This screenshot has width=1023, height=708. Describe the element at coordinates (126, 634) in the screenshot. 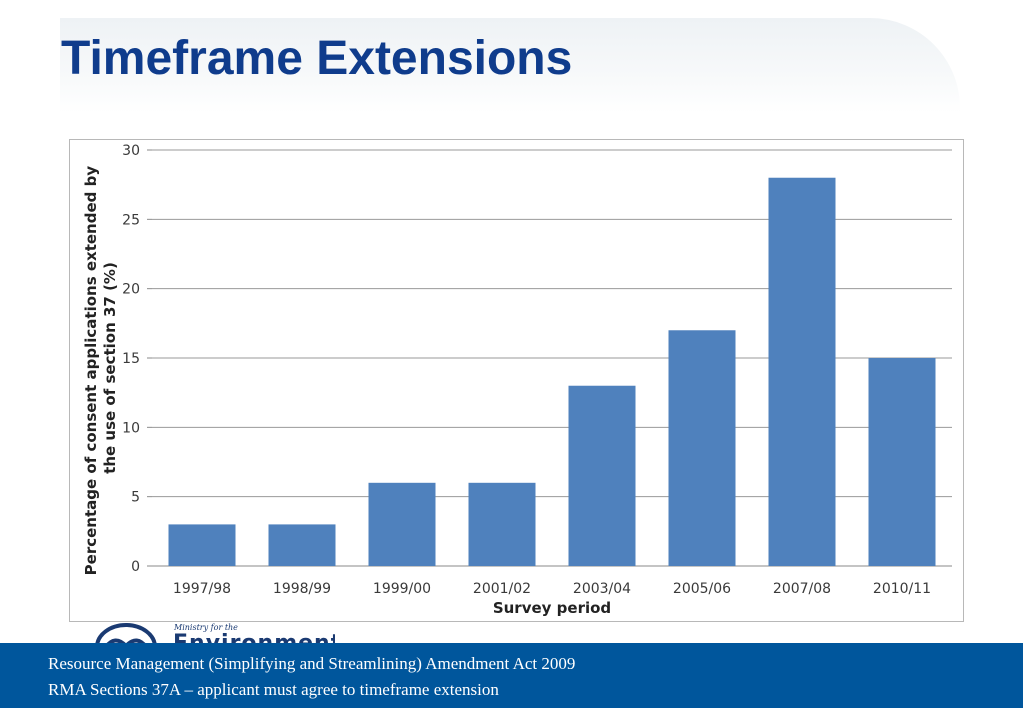

I see `ministry-emblem-icon` at that location.